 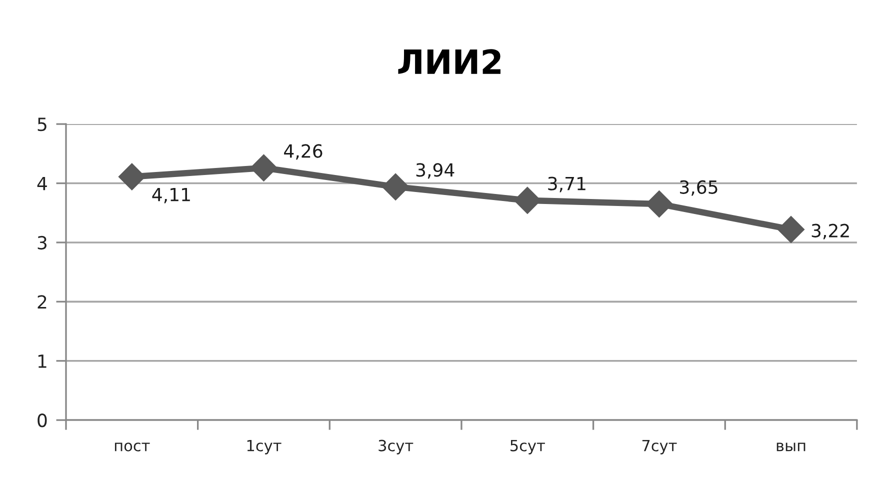 What do you see at coordinates (699, 188) in the screenshot?
I see `data-label: 3,65` at bounding box center [699, 188].